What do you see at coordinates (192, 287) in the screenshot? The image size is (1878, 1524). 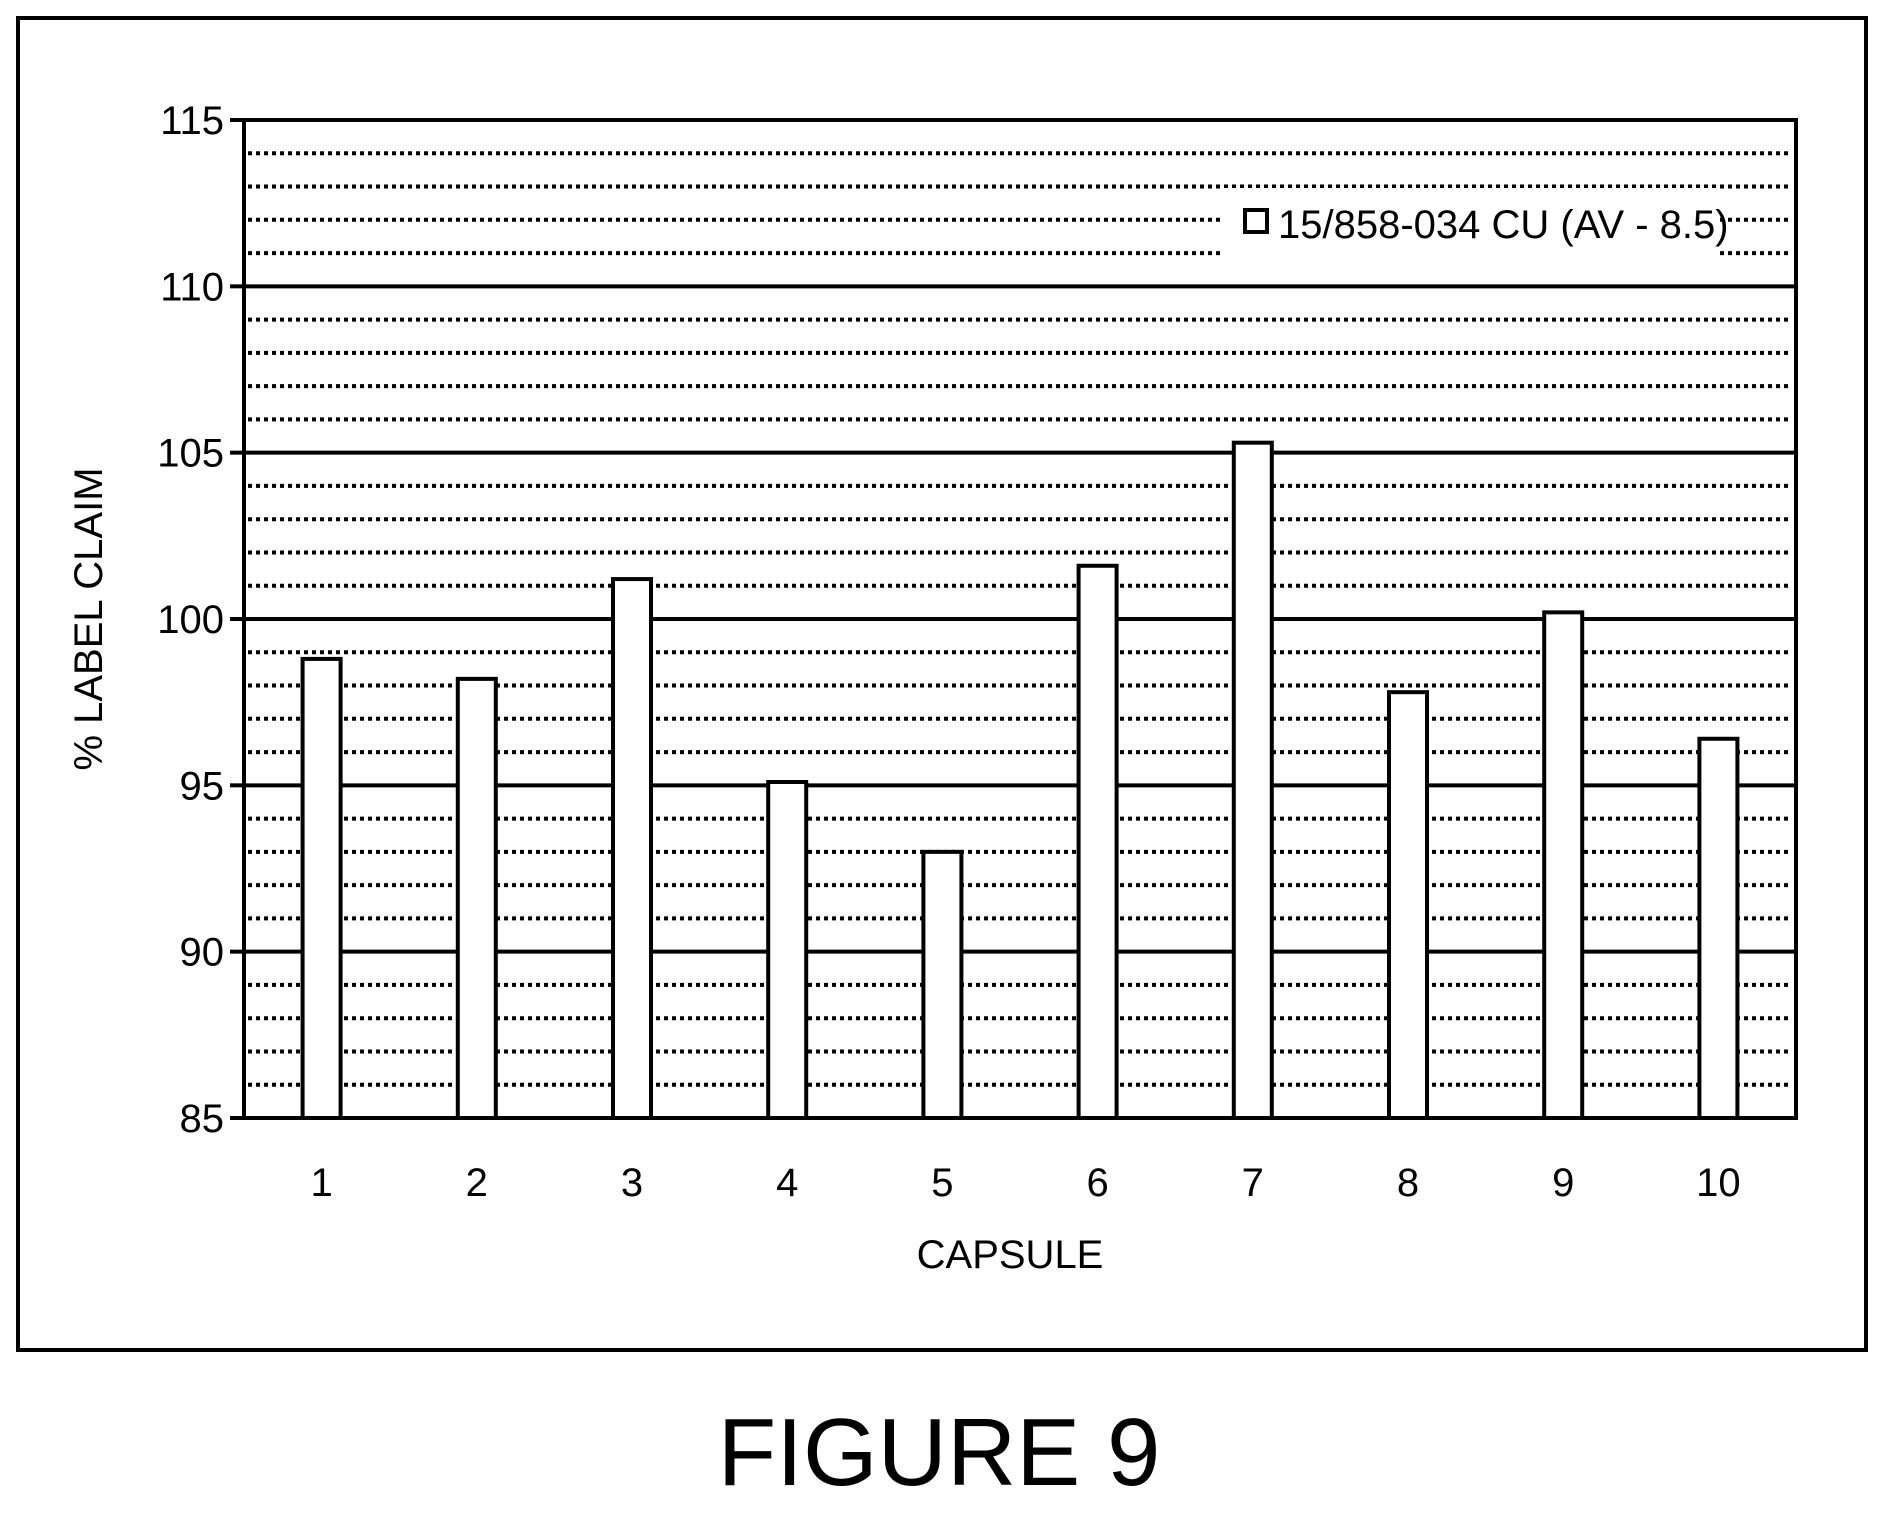 I see `y-tick-label: 110` at bounding box center [192, 287].